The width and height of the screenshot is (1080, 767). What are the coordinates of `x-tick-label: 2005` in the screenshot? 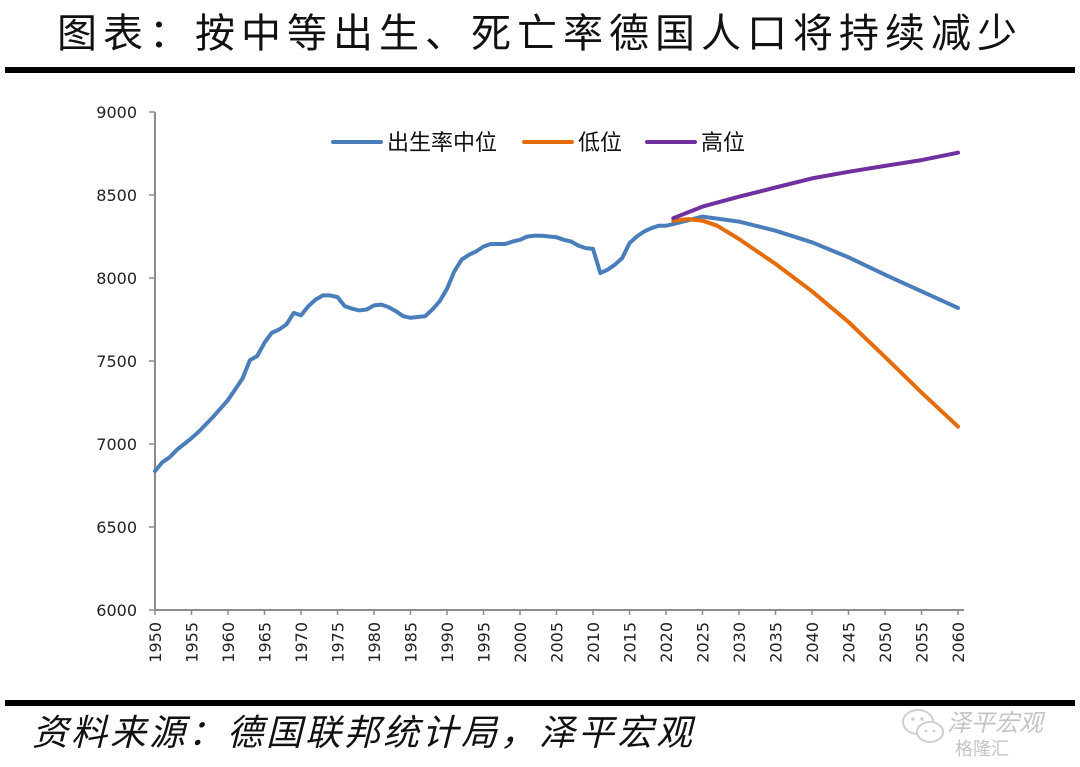 It's located at (557, 642).